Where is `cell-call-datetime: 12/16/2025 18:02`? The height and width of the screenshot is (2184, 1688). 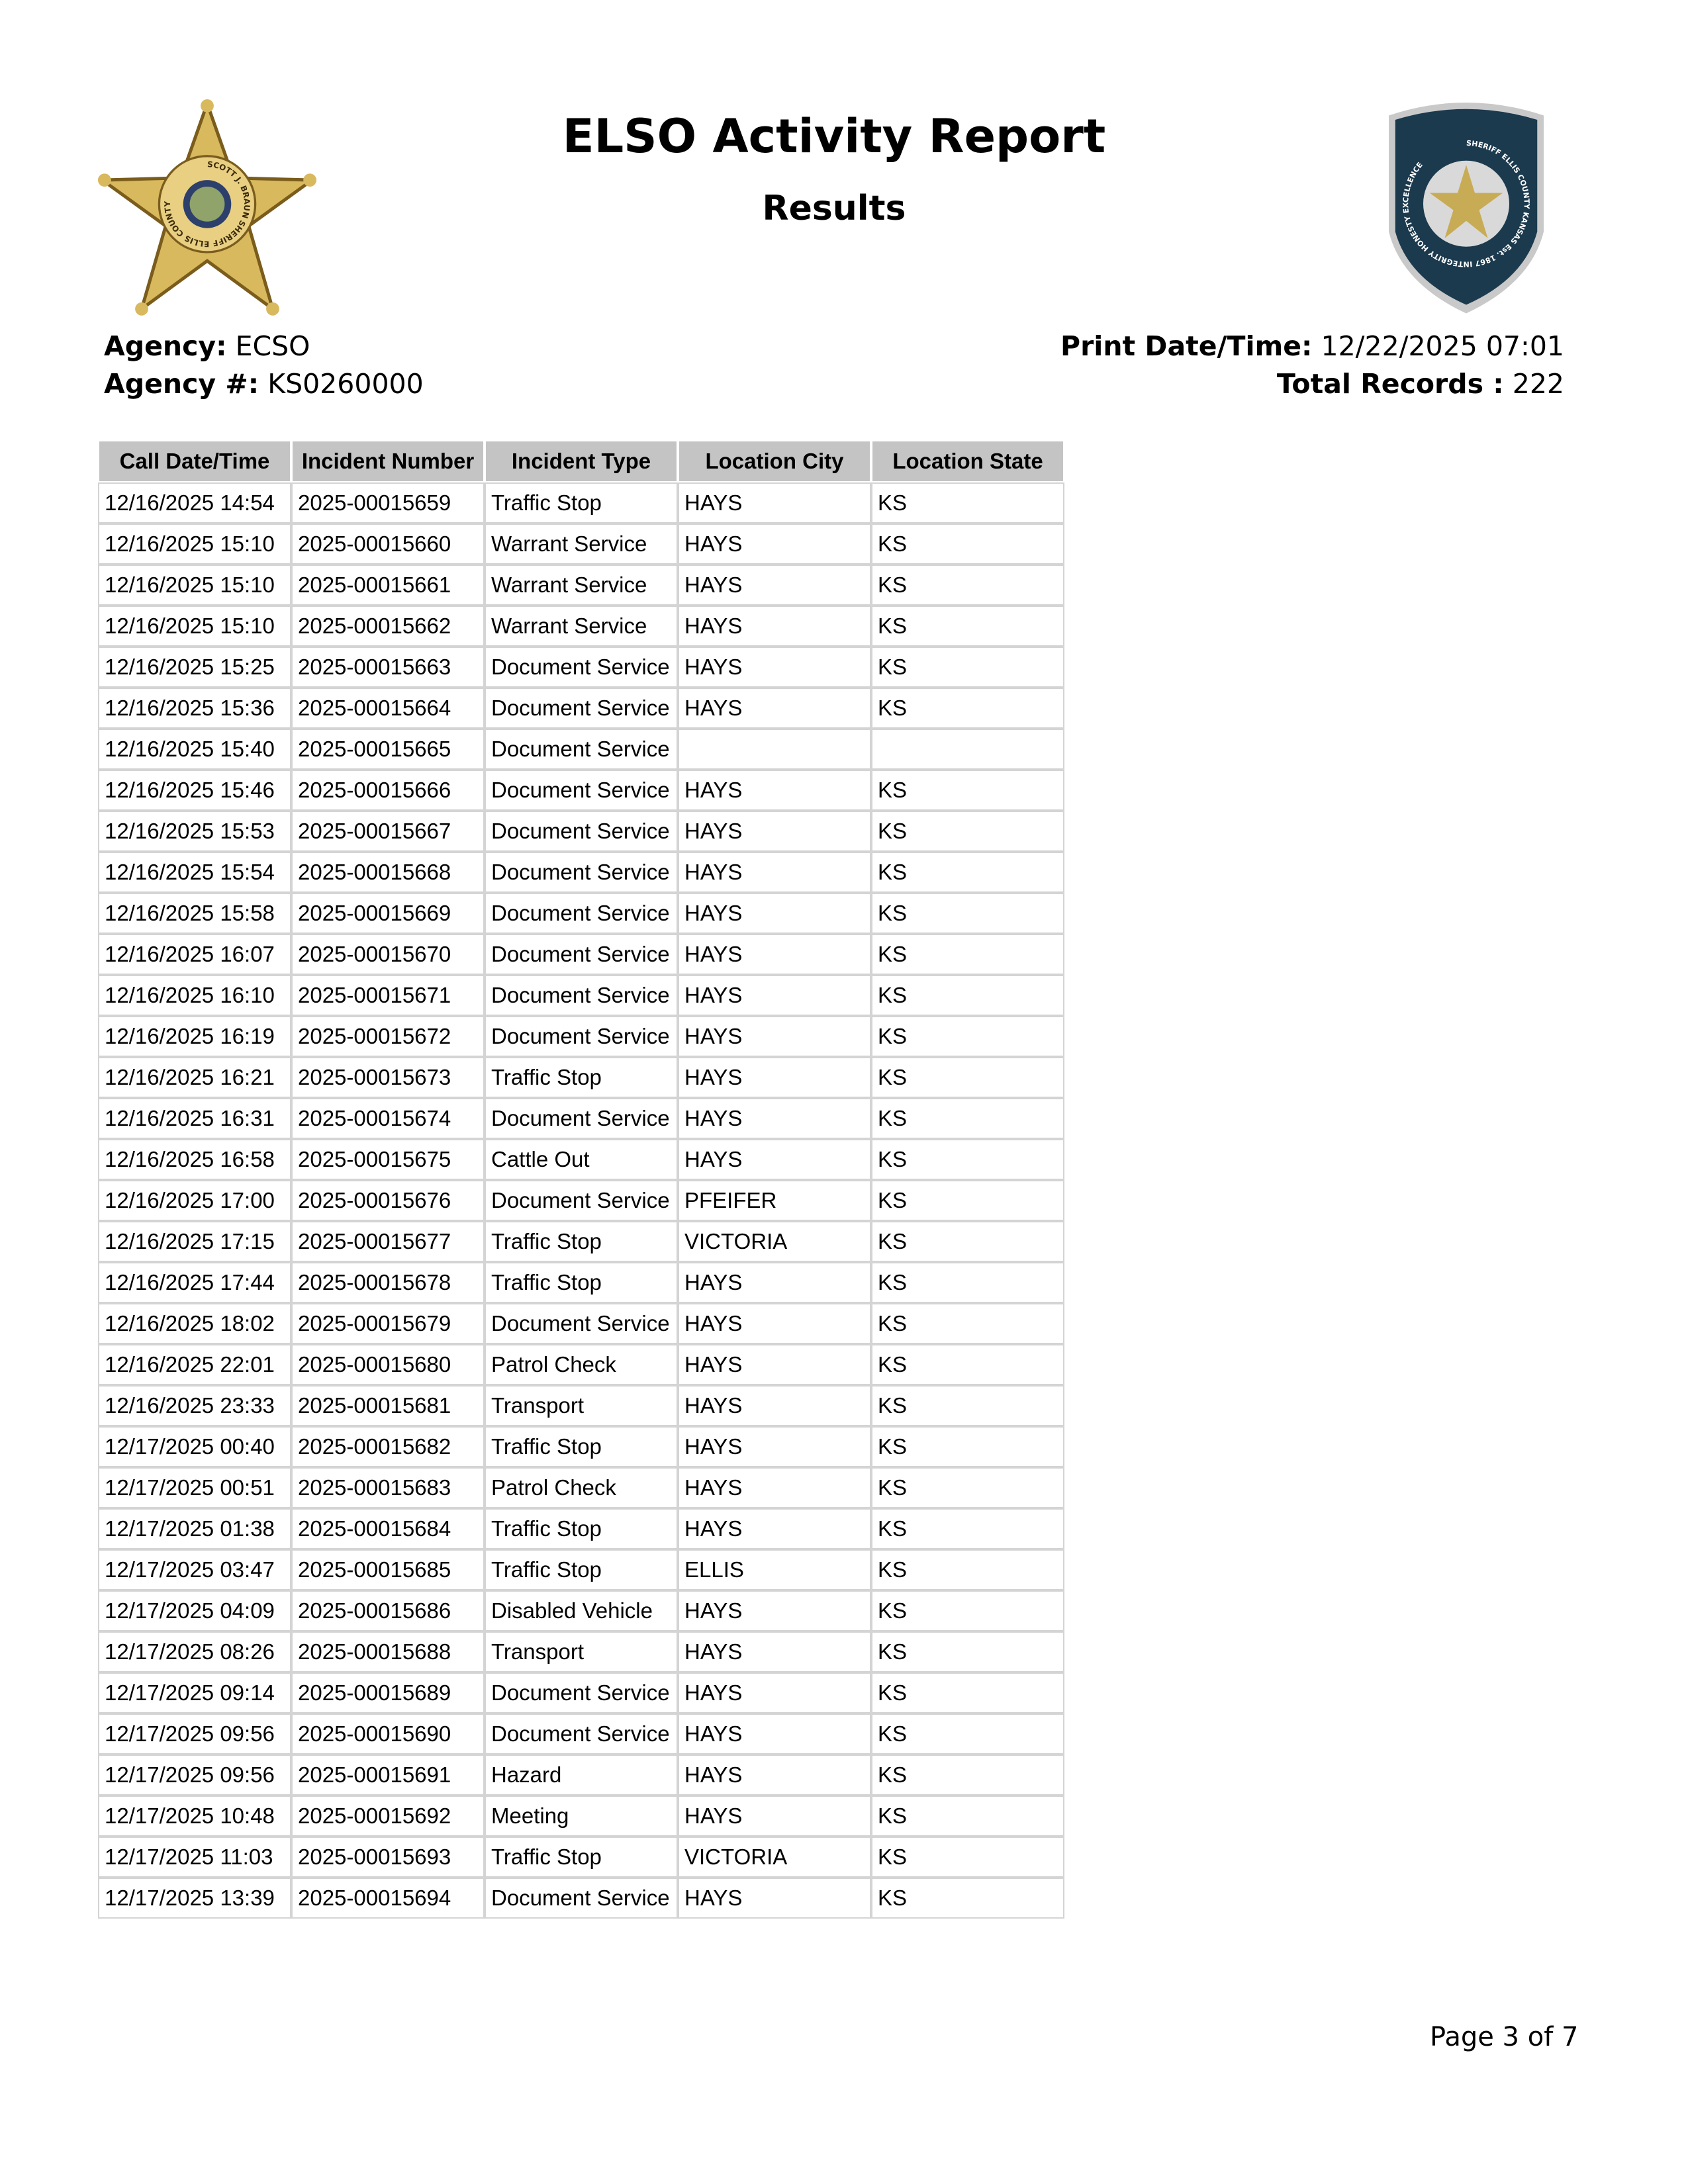
cell-call-datetime: 12/16/2025 18:02 is located at coordinates (194, 1324).